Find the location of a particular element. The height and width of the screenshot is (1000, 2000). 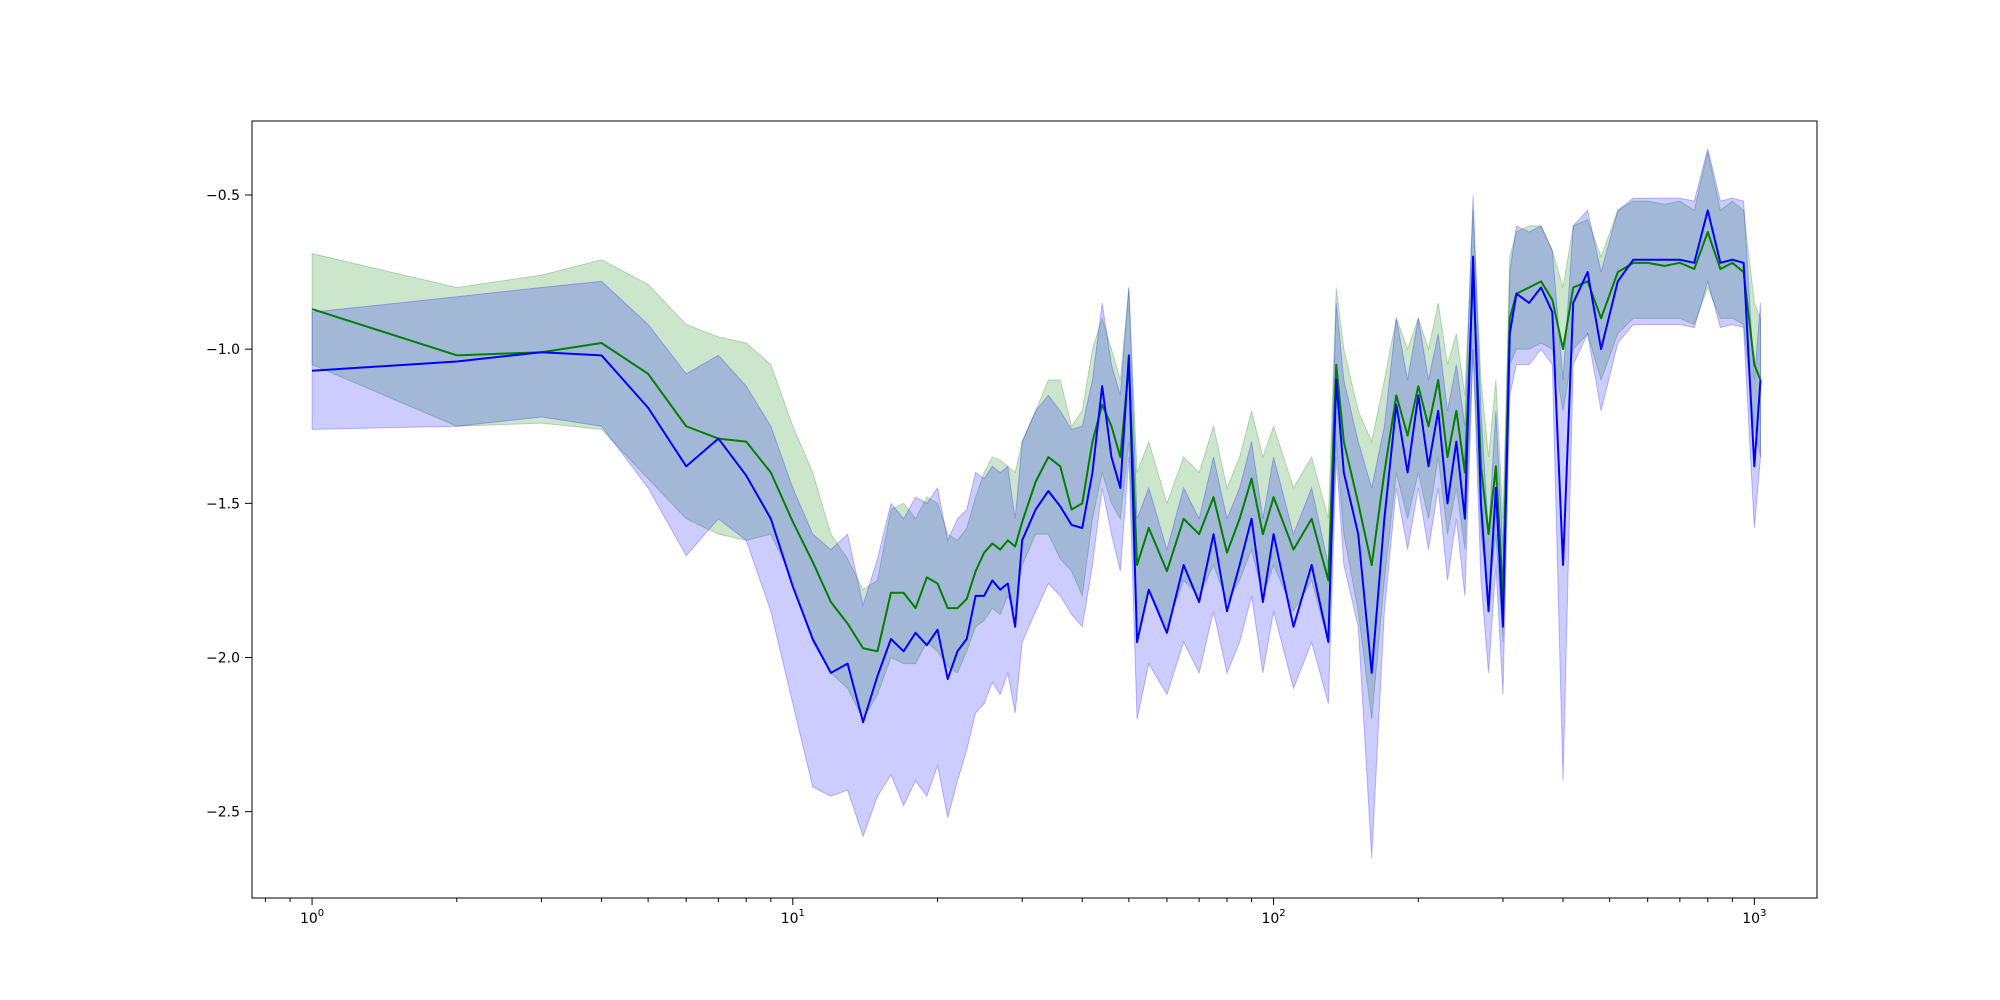

y-axis: −0.5 −1.0 −1.5 −2.0 −2.5 is located at coordinates (229, 504).